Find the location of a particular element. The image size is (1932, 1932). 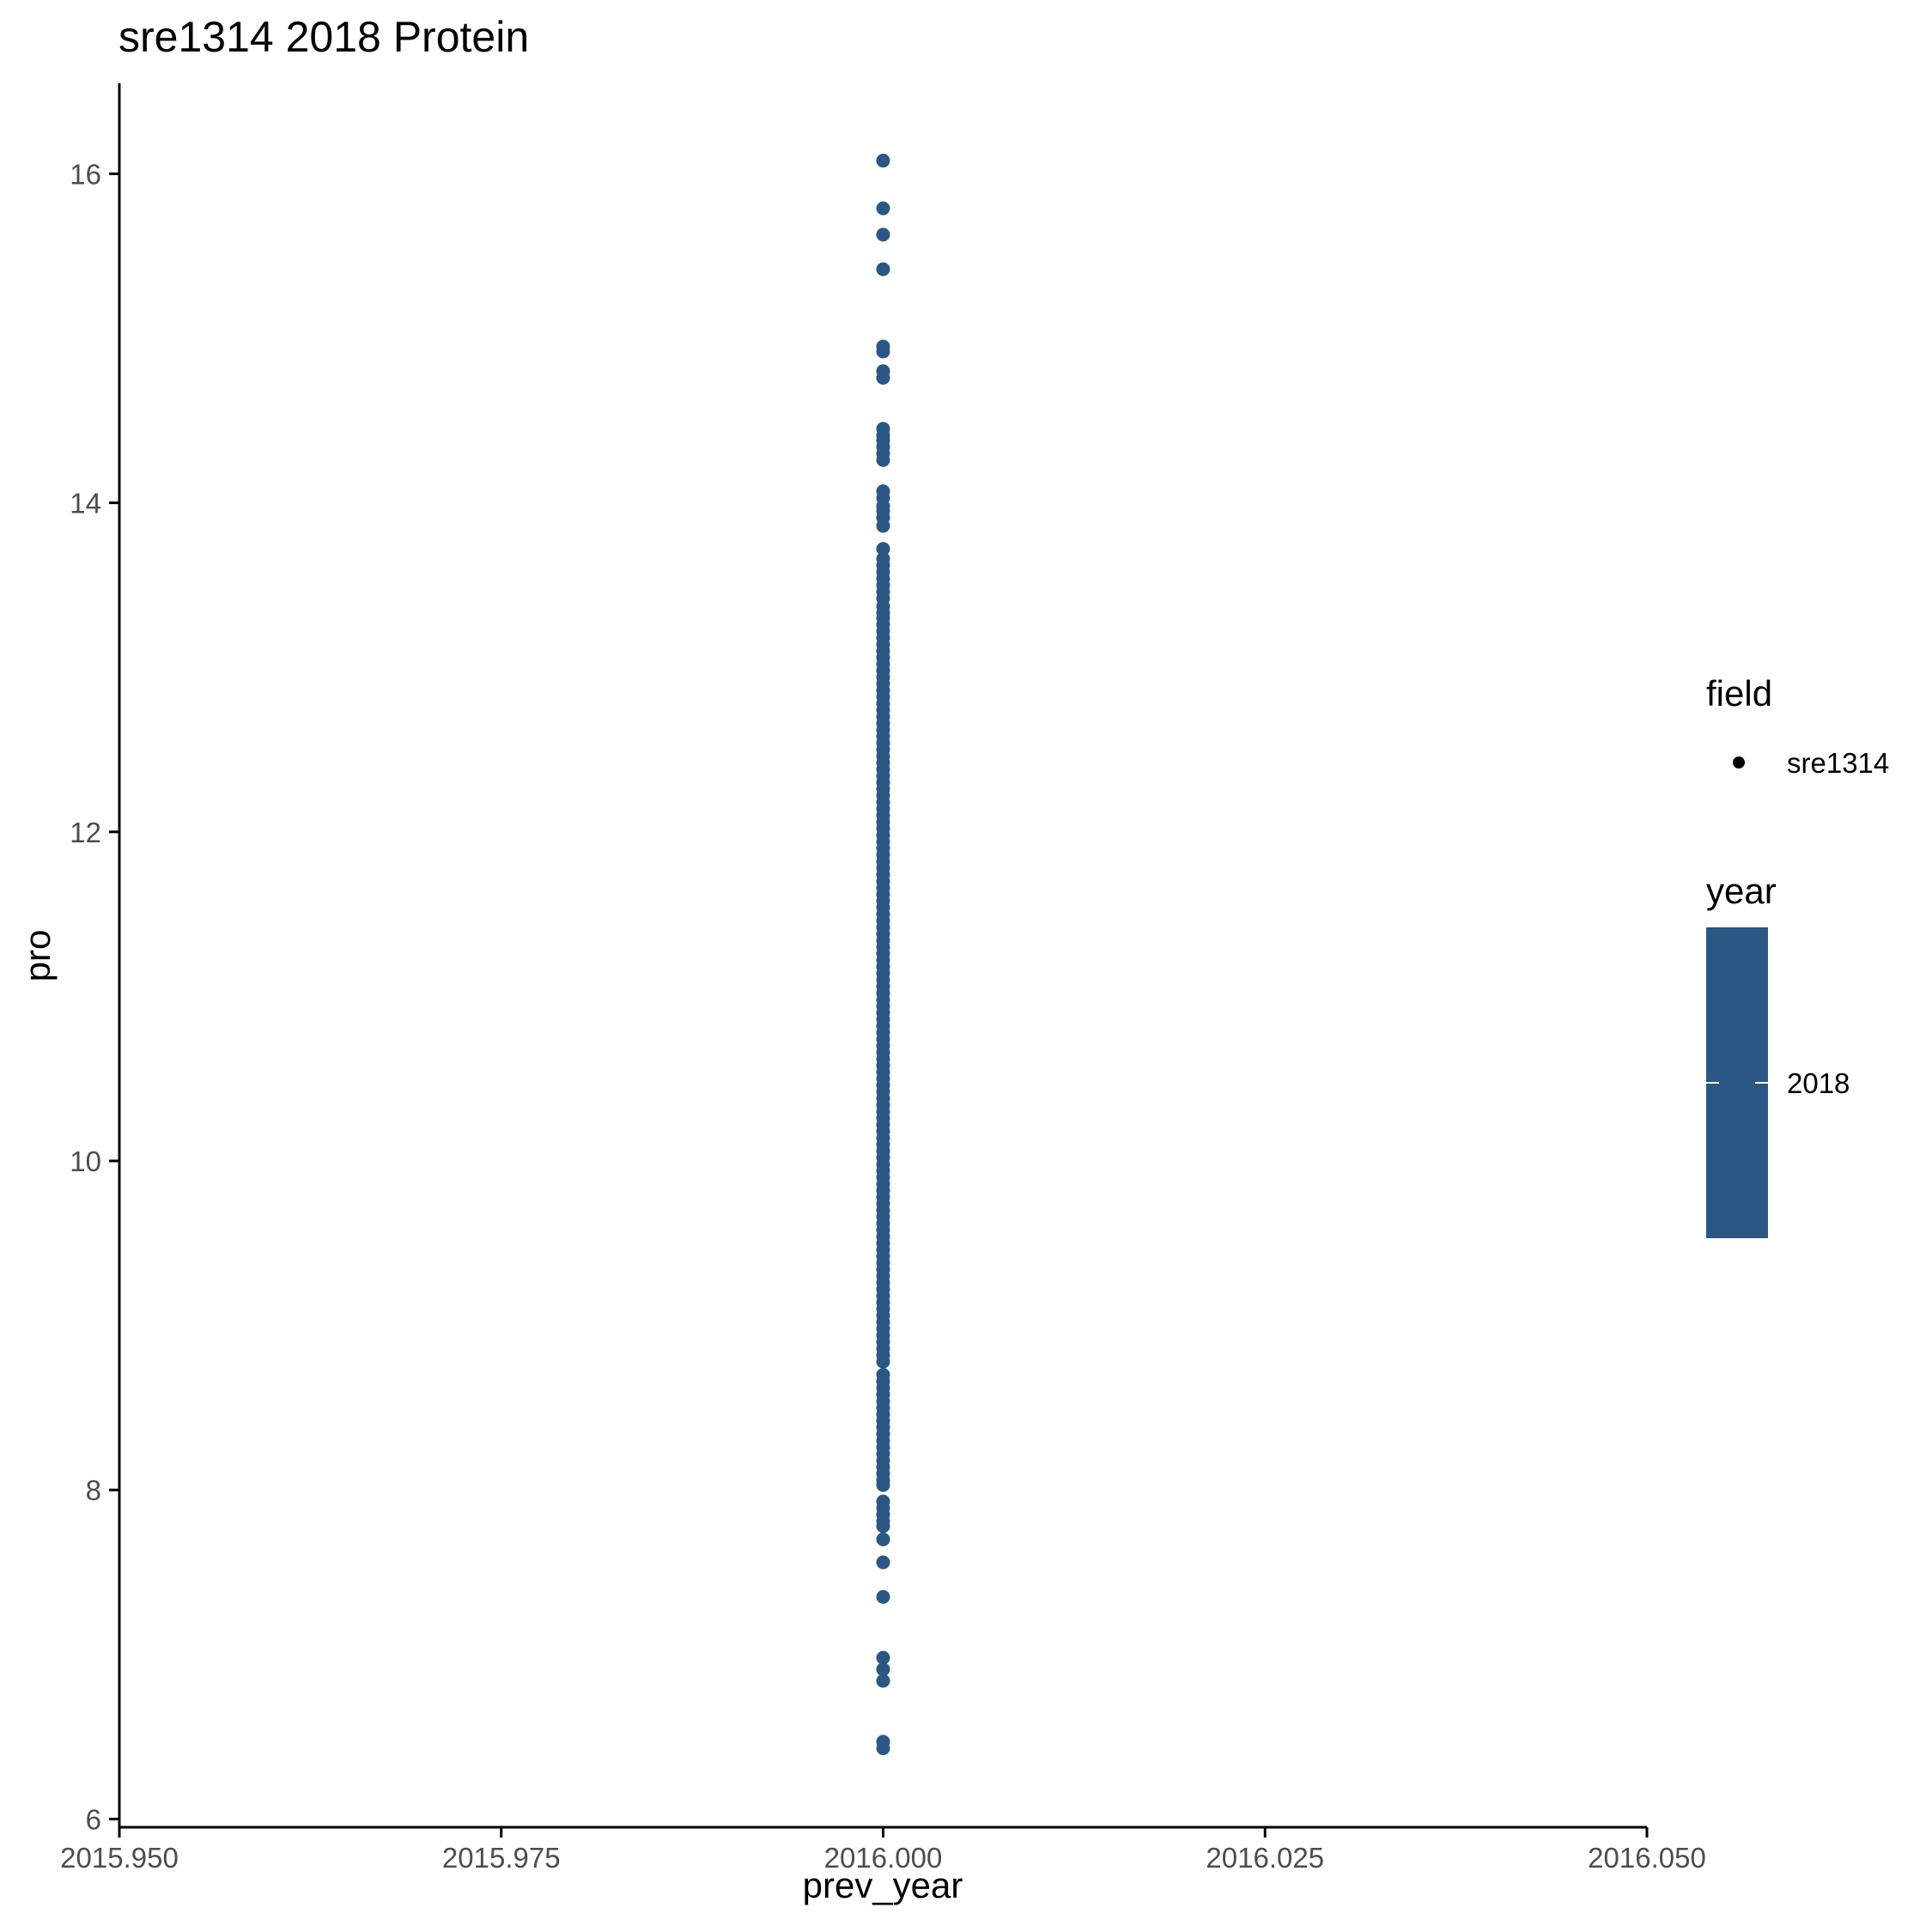

y-tick-label: 12 is located at coordinates (85, 832).